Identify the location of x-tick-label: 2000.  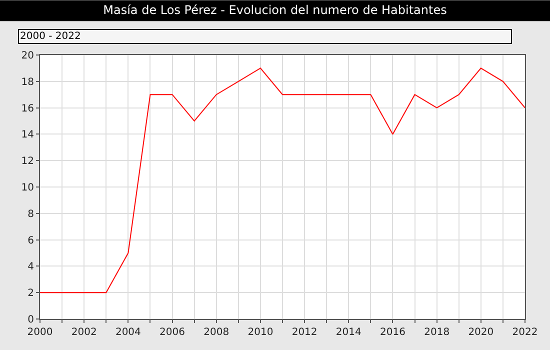
(40, 332).